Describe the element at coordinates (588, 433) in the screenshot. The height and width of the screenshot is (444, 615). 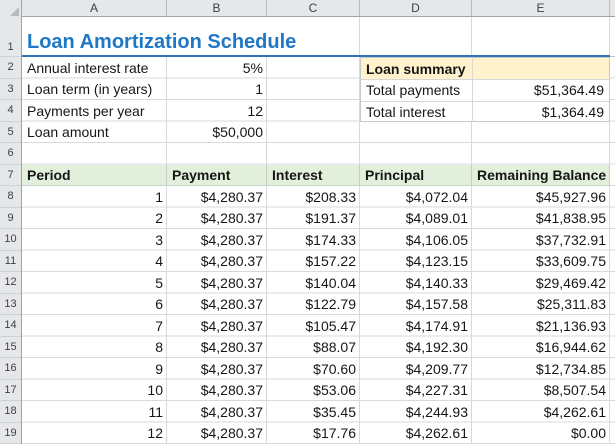
I see `balance-cell: $0.00` at that location.